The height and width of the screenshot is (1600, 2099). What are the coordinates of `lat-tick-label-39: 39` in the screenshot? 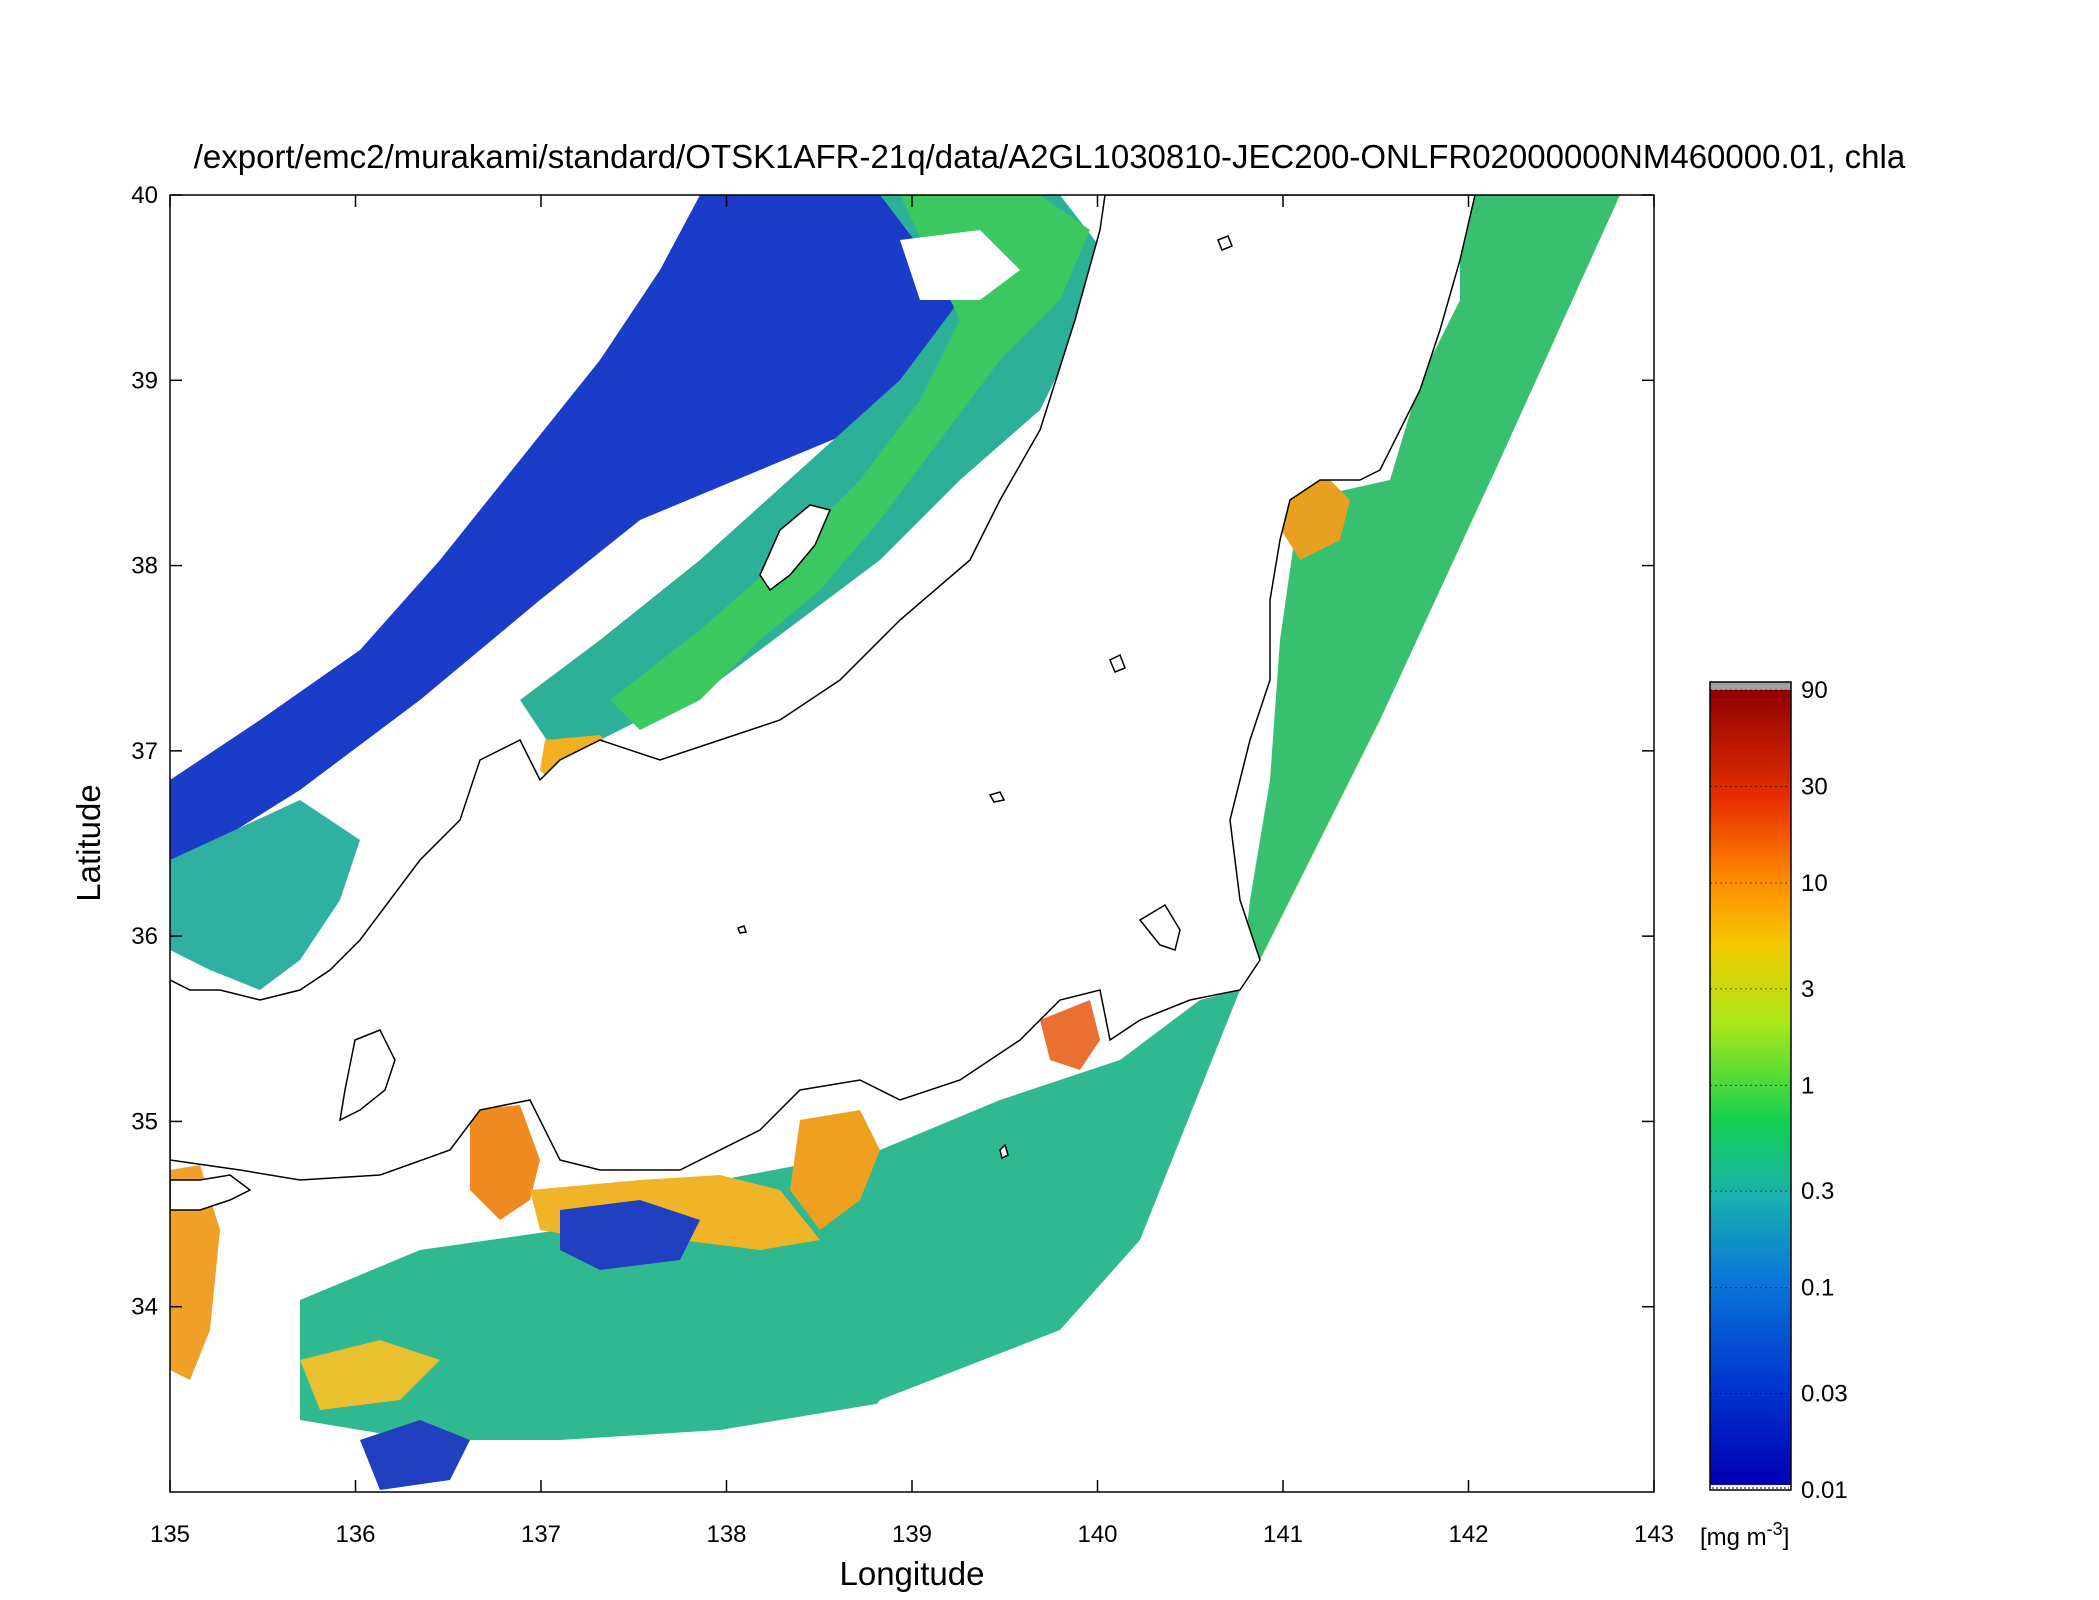 It's located at (144, 380).